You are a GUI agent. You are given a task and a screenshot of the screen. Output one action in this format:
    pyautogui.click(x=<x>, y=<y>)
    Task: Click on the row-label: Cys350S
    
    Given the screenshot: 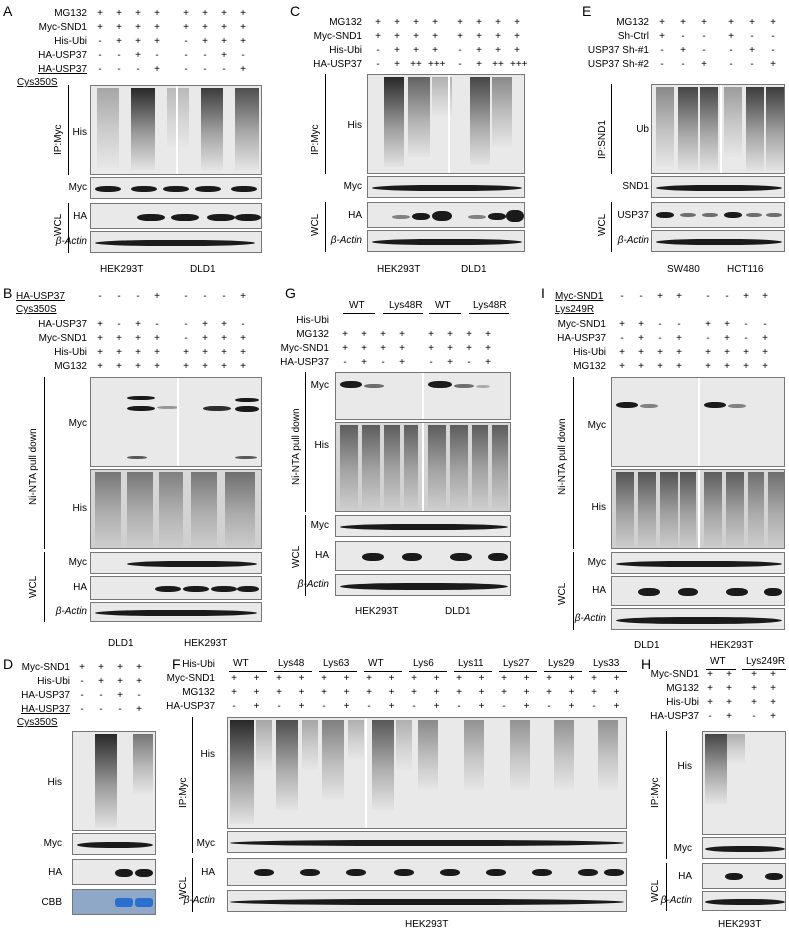 What is the action you would take?
    pyautogui.click(x=37, y=82)
    